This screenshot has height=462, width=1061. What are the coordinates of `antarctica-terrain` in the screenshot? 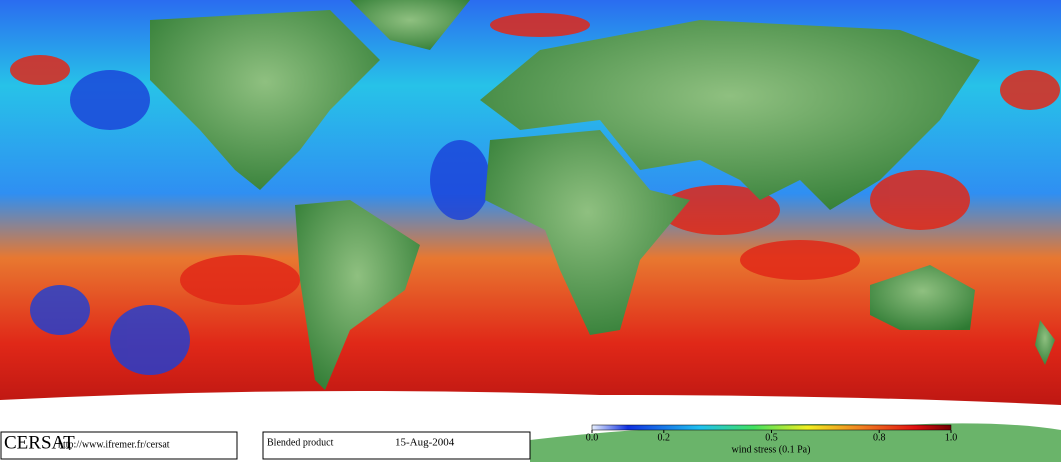 It's located at (795, 442).